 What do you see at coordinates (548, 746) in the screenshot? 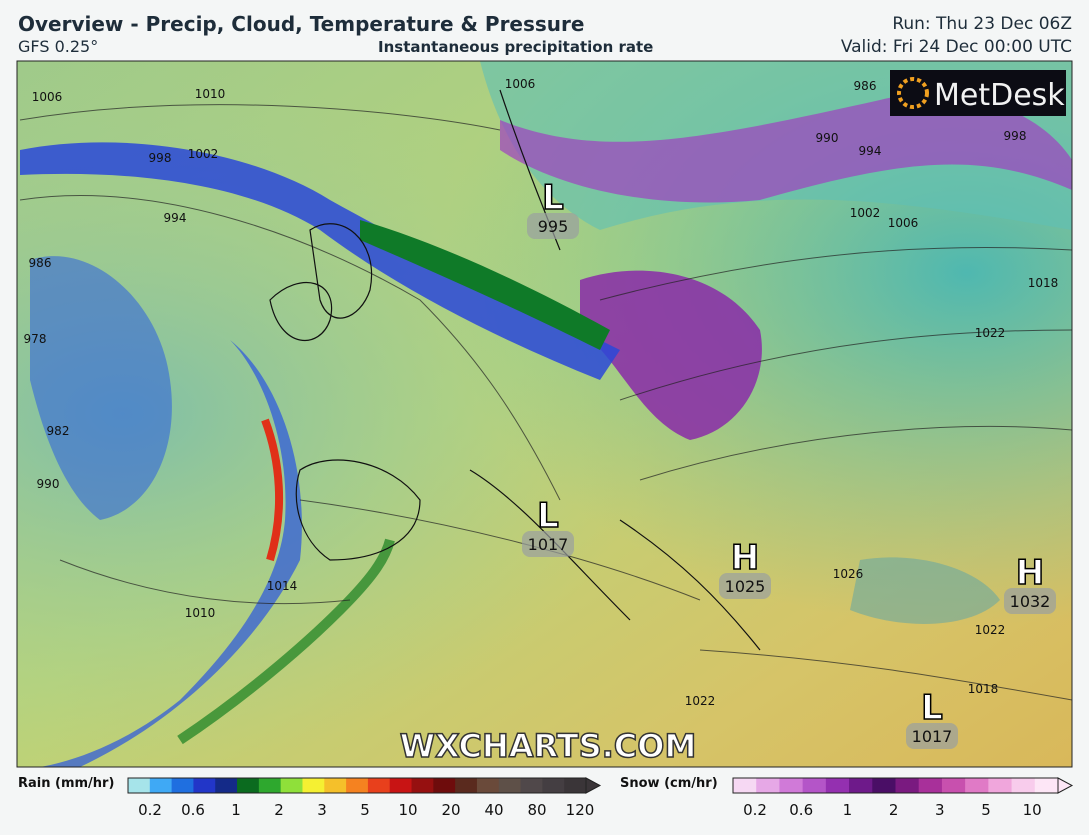
I see `watermark: WXCHARTS.COM` at bounding box center [548, 746].